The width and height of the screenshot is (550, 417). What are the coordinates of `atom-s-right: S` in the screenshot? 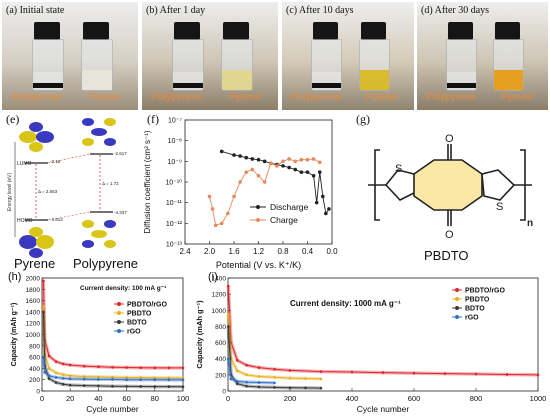 It's located at (499, 207).